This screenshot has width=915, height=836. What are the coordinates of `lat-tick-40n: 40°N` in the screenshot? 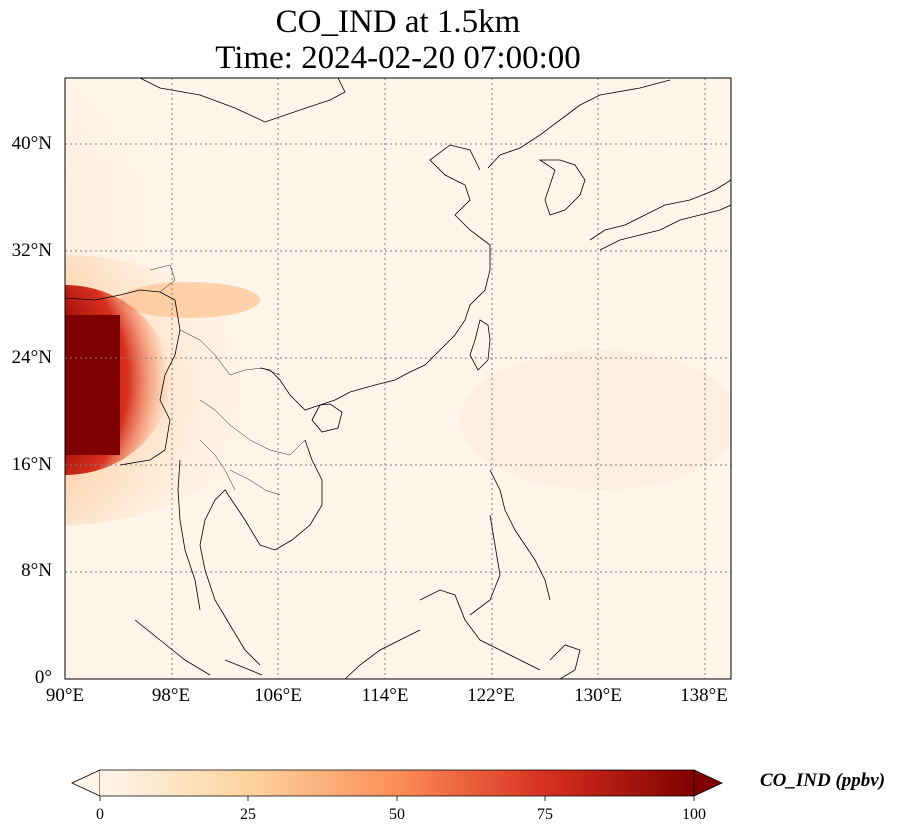 It's located at (31, 143).